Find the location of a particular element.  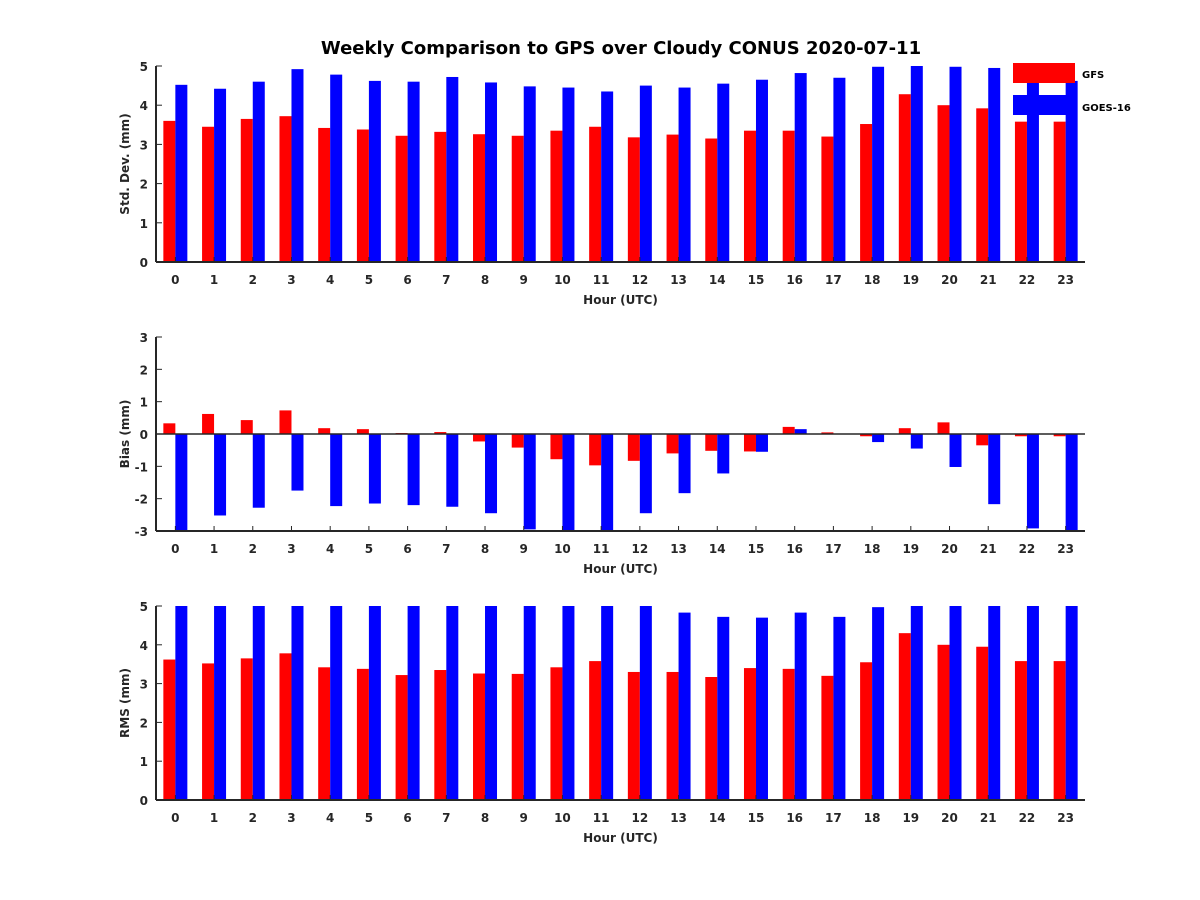

x-tick-label: 0 is located at coordinates (175, 549).